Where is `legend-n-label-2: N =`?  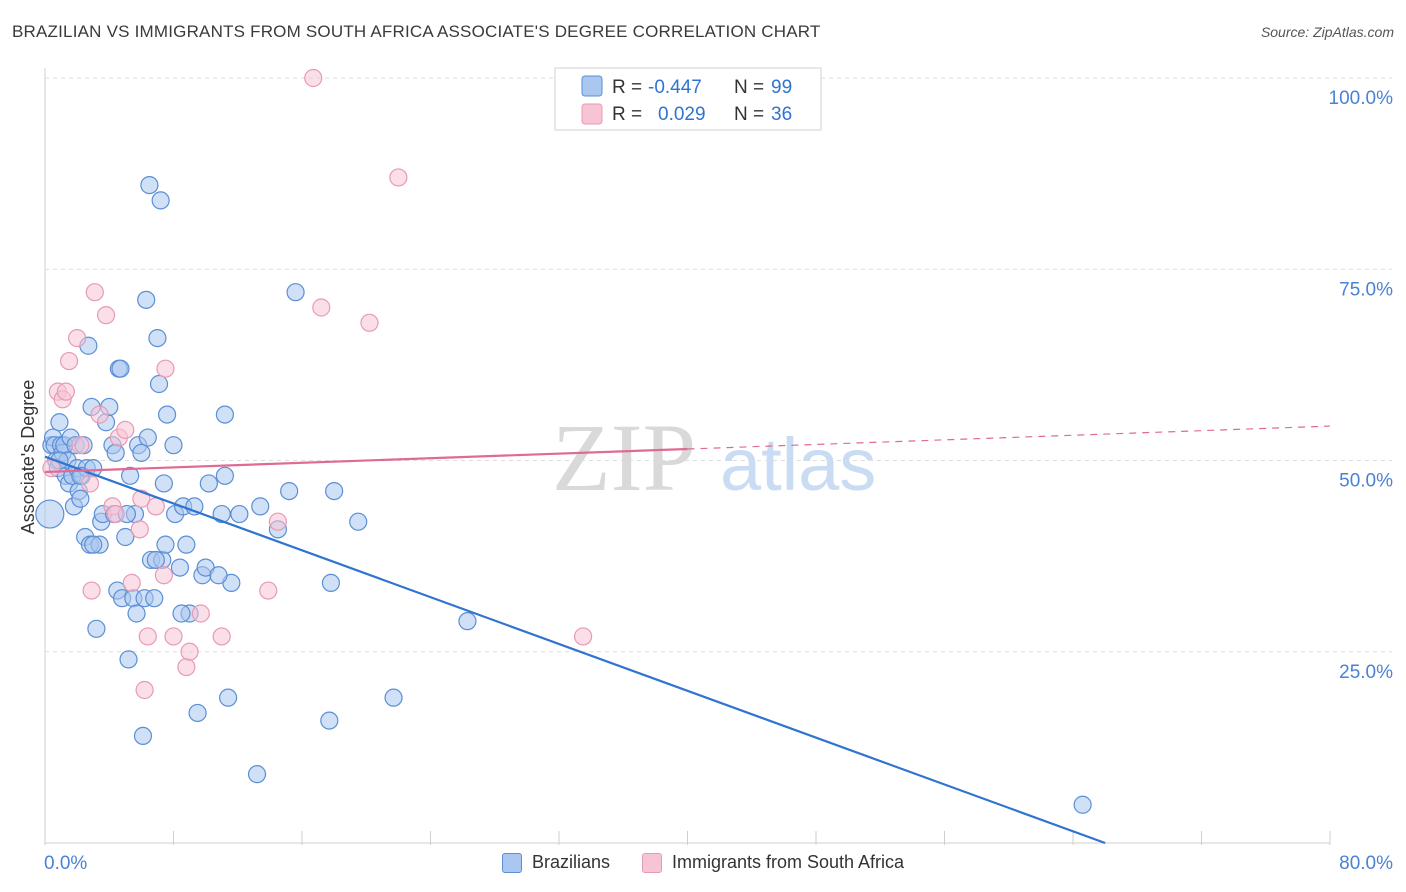
legend-n-label-2: N = is located at coordinates (749, 114).